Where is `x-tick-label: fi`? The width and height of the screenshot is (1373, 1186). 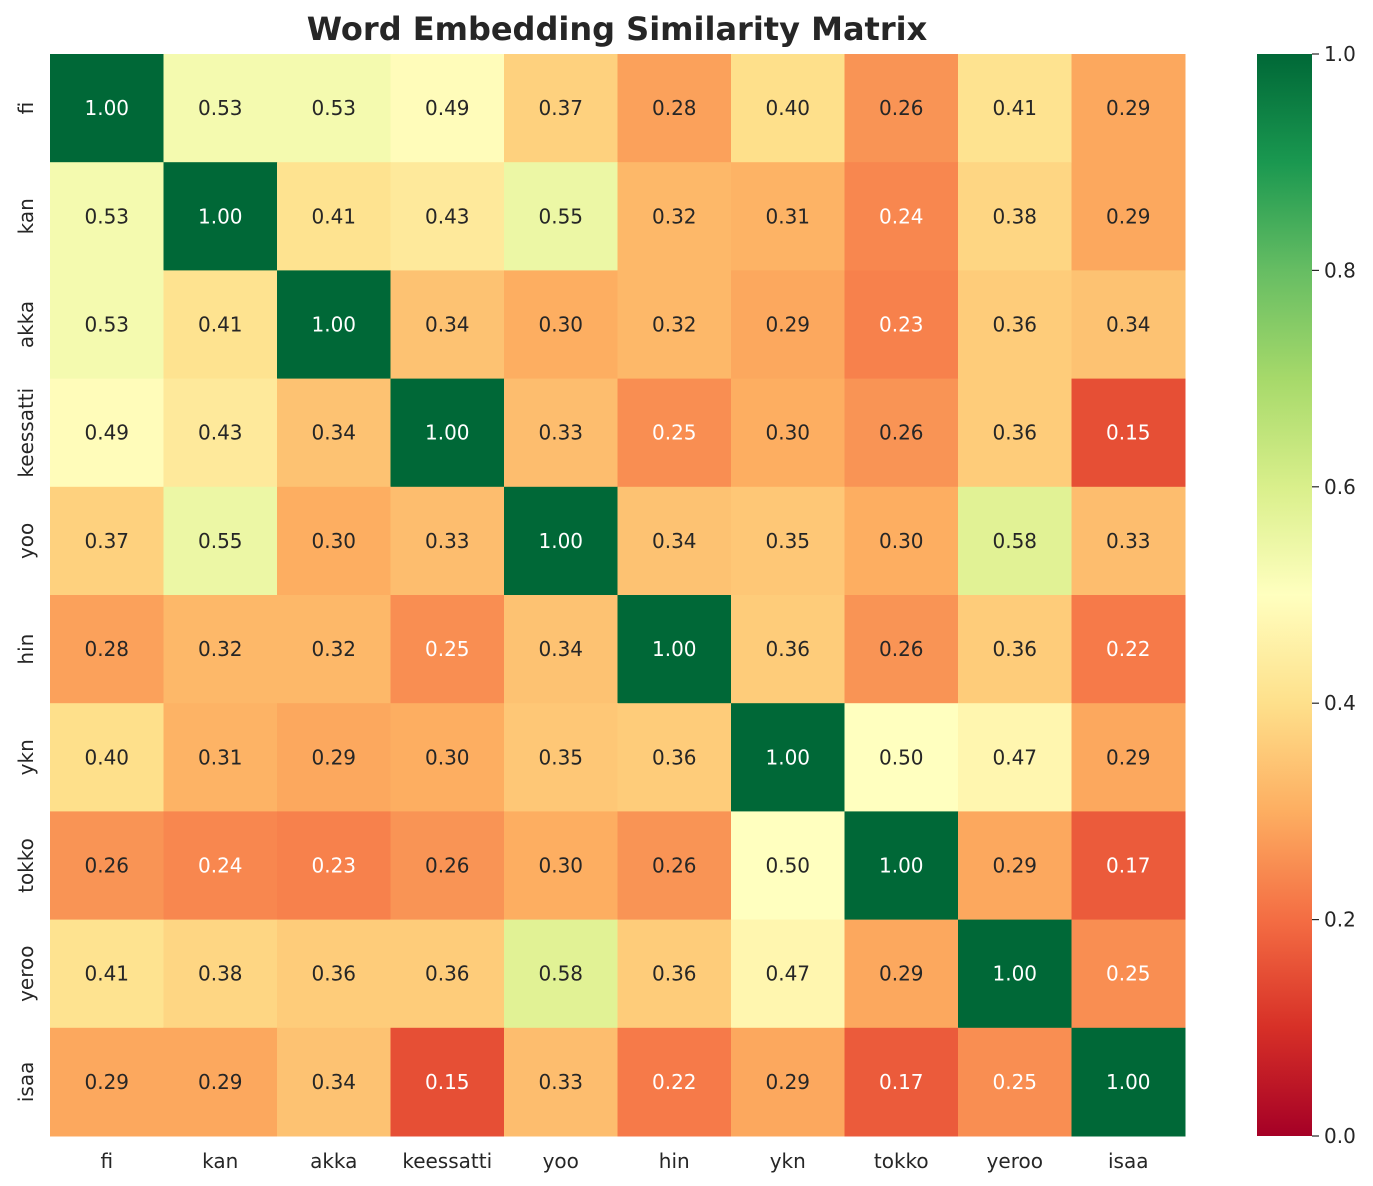
x-tick-label: fi is located at coordinates (106, 1161).